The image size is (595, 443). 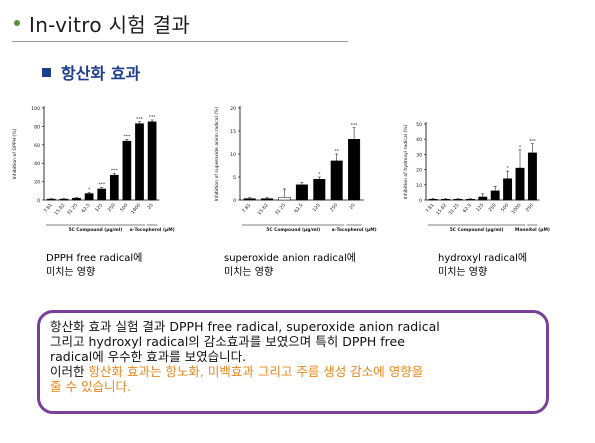 I want to click on y-axis-label: Inhibition of hydroxyl radical (%), so click(x=406, y=161).